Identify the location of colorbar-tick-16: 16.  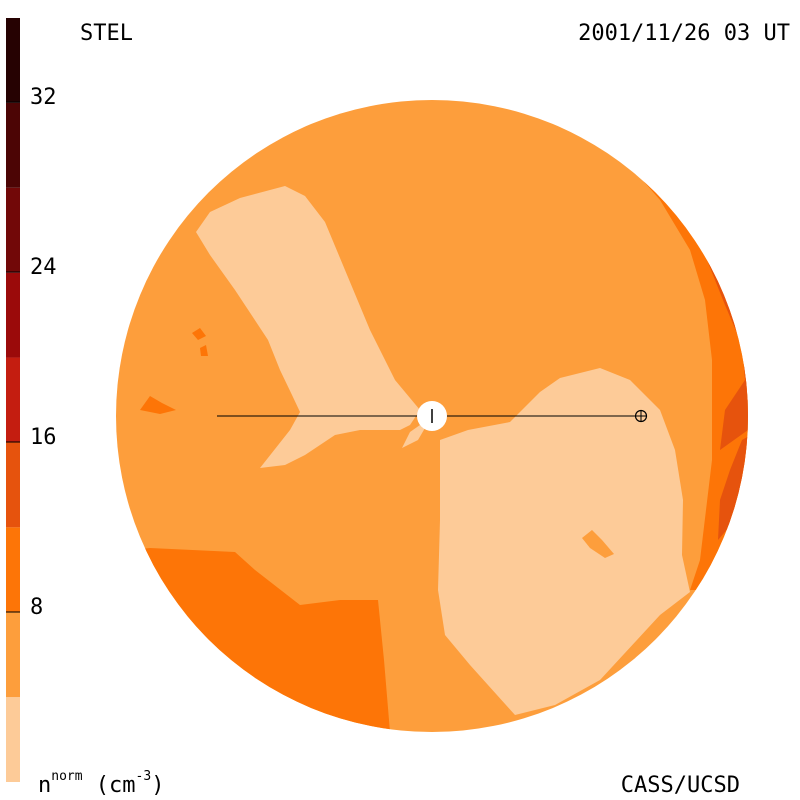
(43, 437).